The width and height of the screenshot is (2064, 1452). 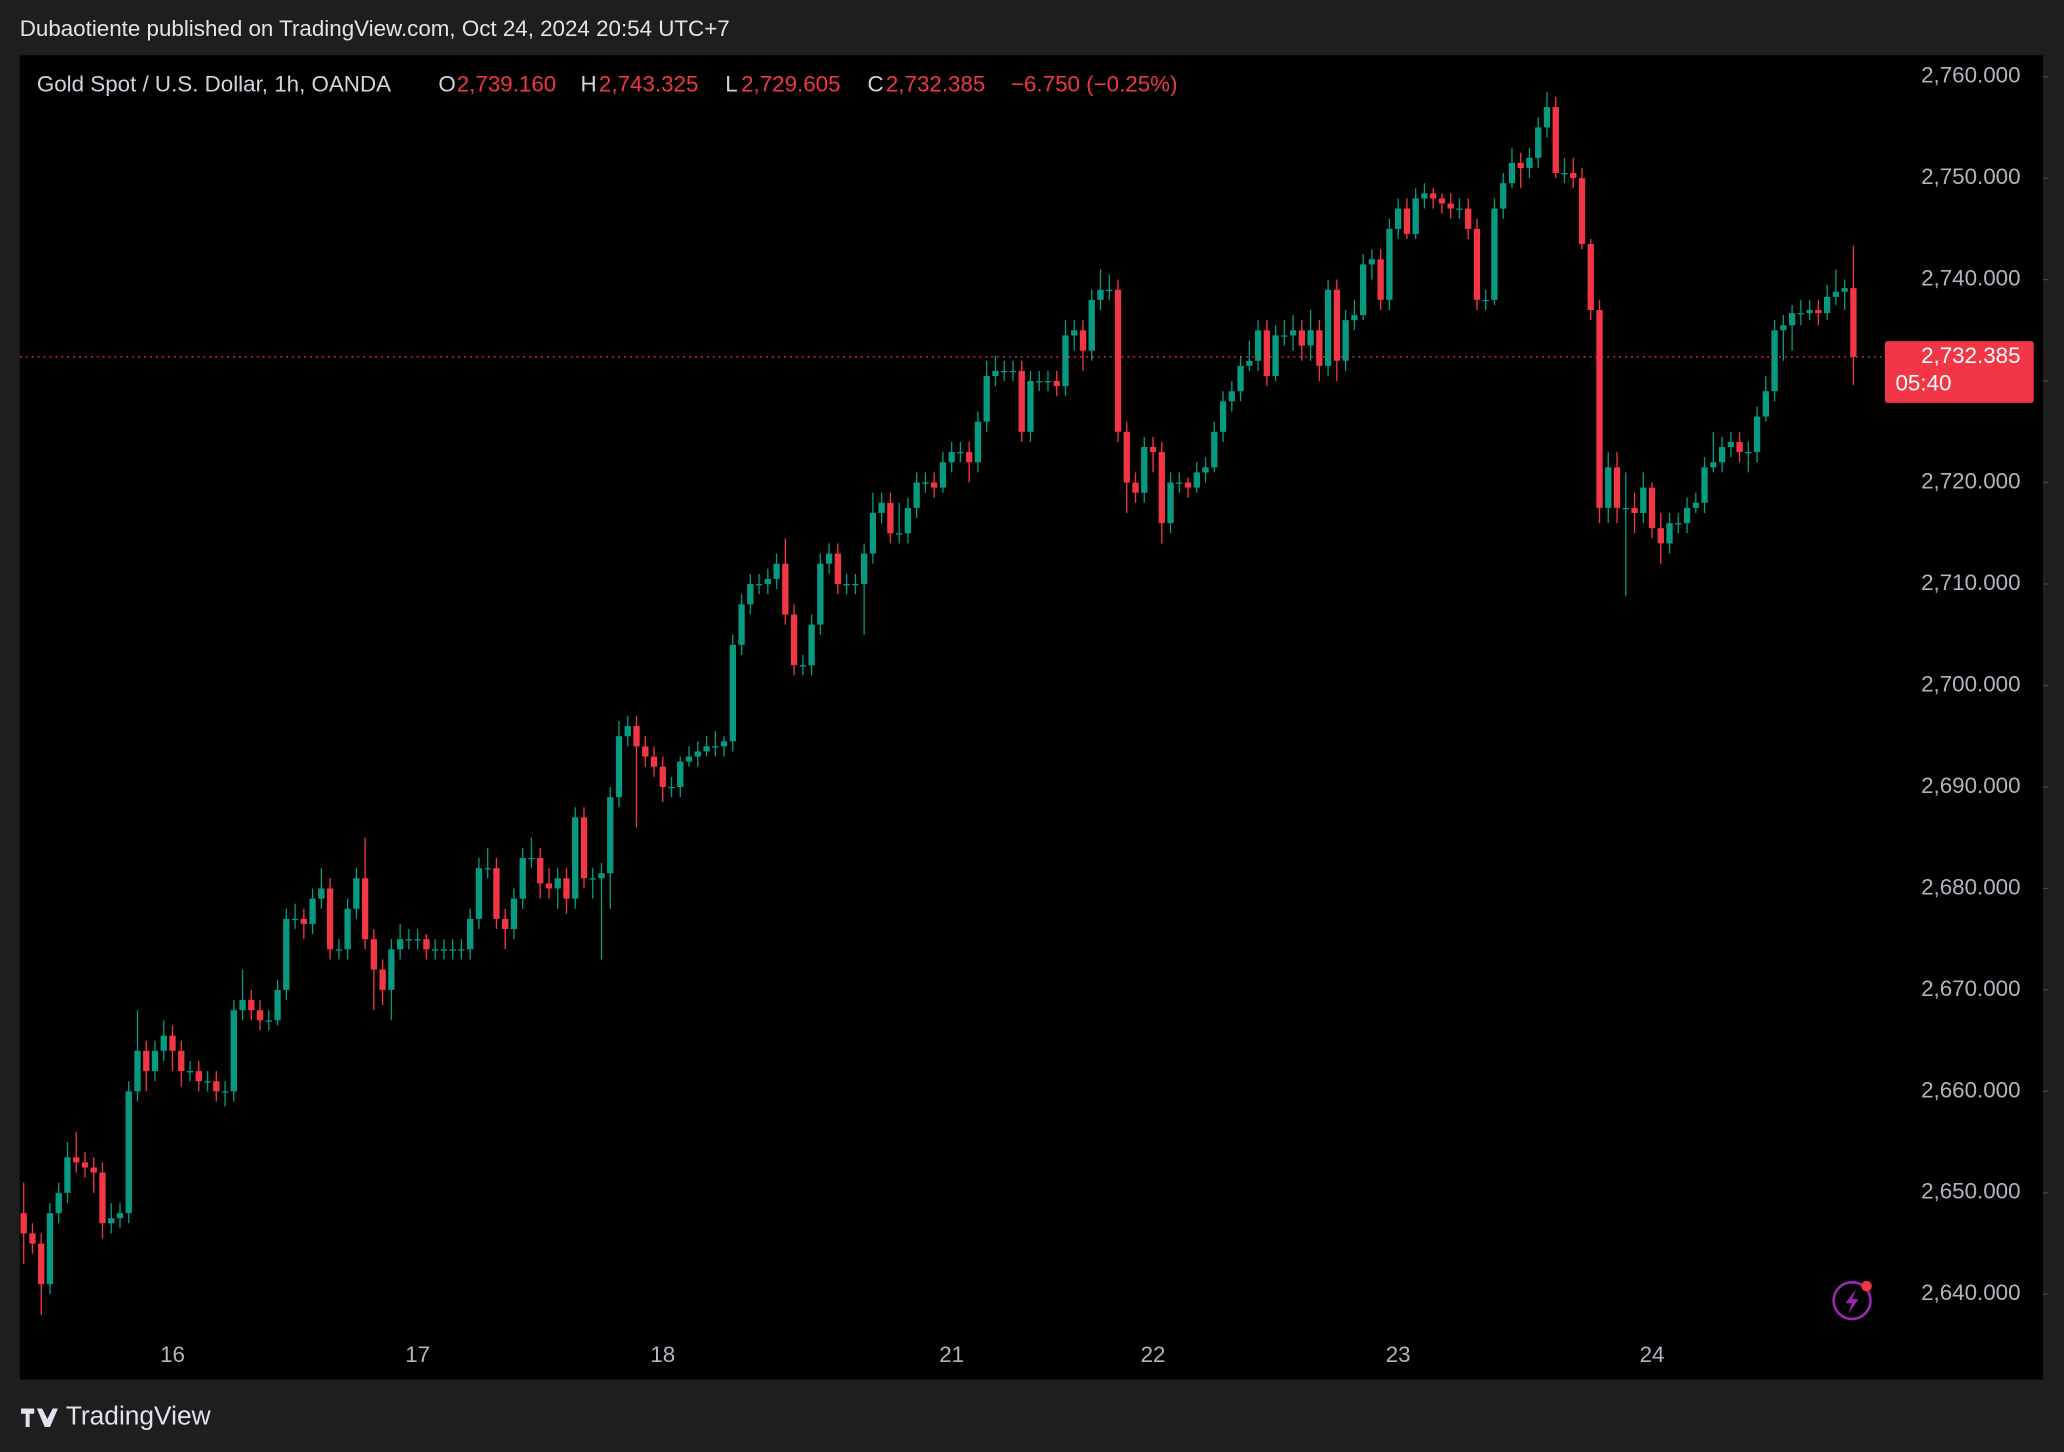 What do you see at coordinates (1866, 1286) in the screenshot?
I see `alert-dot` at bounding box center [1866, 1286].